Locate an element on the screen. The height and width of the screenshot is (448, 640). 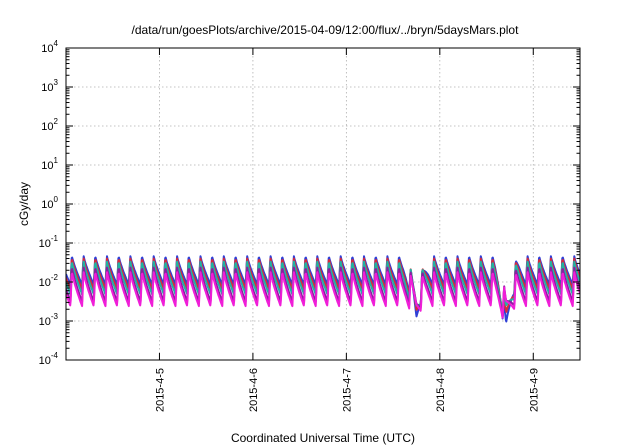
series-lines is located at coordinates (323, 289).